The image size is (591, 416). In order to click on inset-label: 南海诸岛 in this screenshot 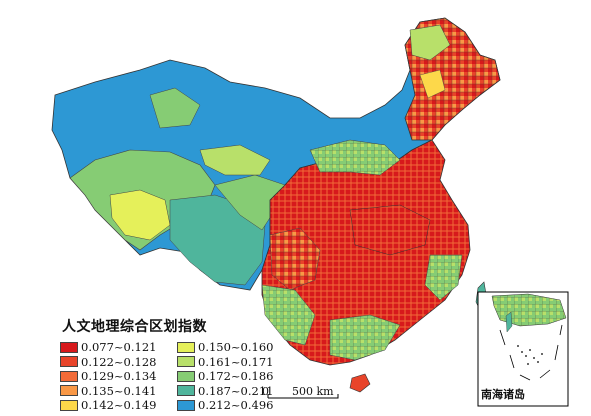, I will do `click(503, 394)`.